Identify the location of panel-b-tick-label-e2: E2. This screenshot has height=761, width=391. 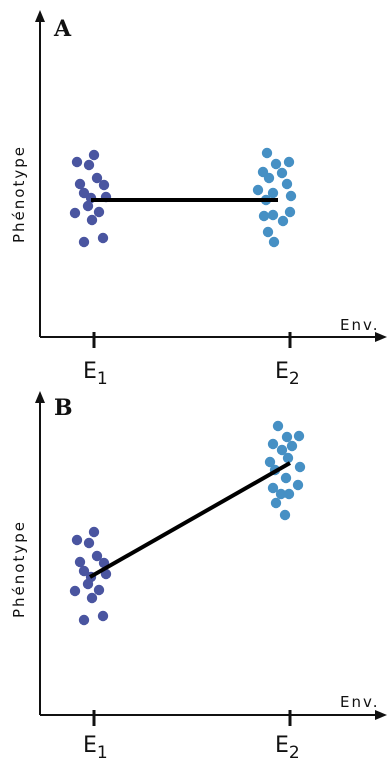
(287, 747).